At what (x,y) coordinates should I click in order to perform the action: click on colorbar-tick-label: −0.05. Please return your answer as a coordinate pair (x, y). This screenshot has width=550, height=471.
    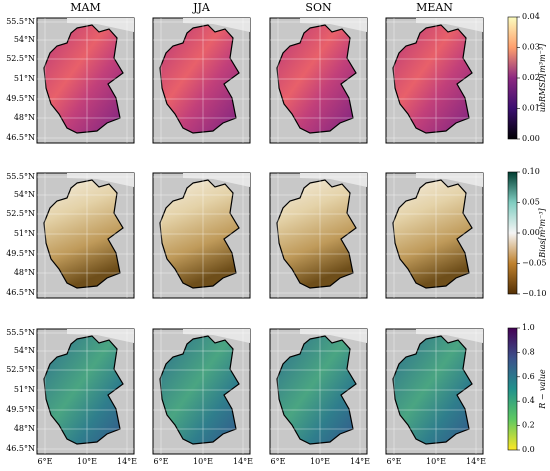
    Looking at the image, I should click on (534, 263).